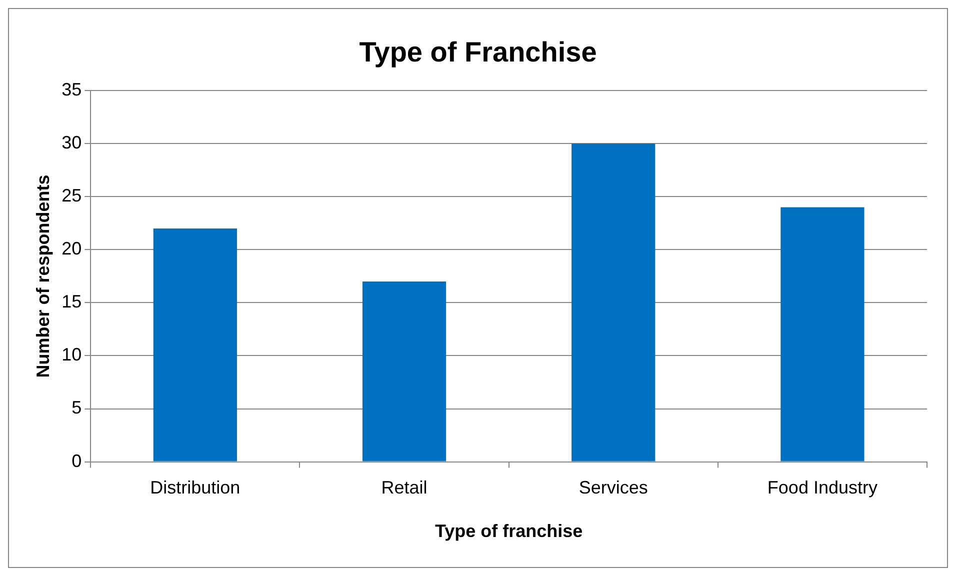 This screenshot has height=578, width=956. I want to click on x-tick-label: Food Industry, so click(822, 488).